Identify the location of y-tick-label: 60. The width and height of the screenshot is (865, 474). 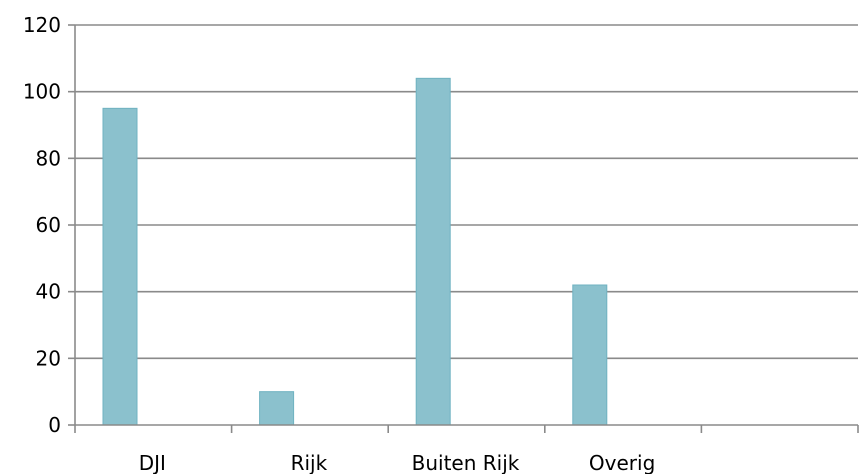
(48, 225).